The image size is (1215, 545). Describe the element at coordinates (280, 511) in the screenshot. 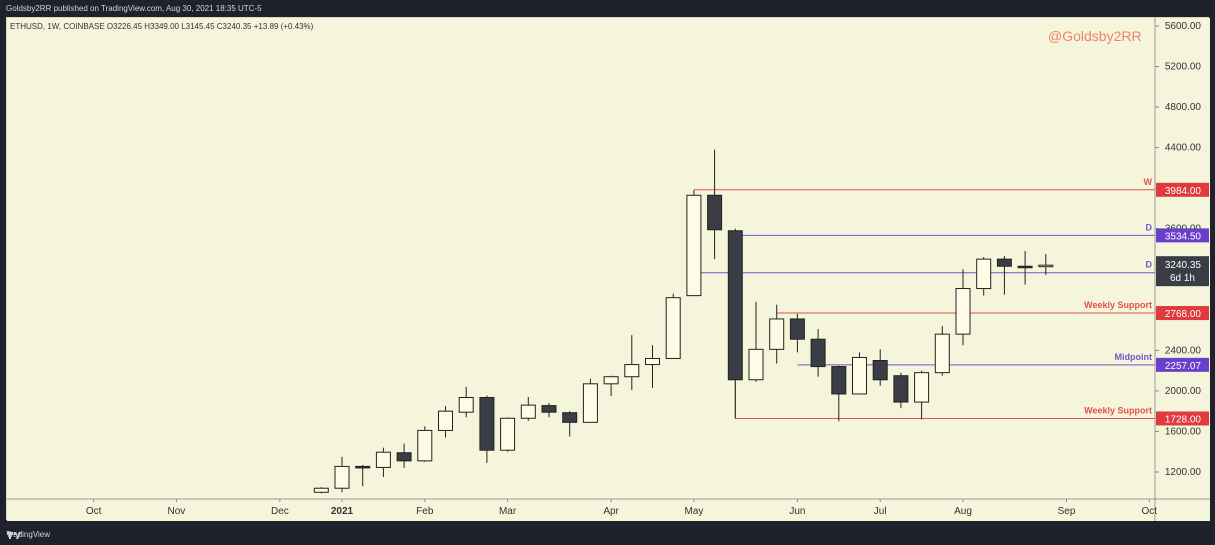

I see `time-tick-label: Dec` at that location.